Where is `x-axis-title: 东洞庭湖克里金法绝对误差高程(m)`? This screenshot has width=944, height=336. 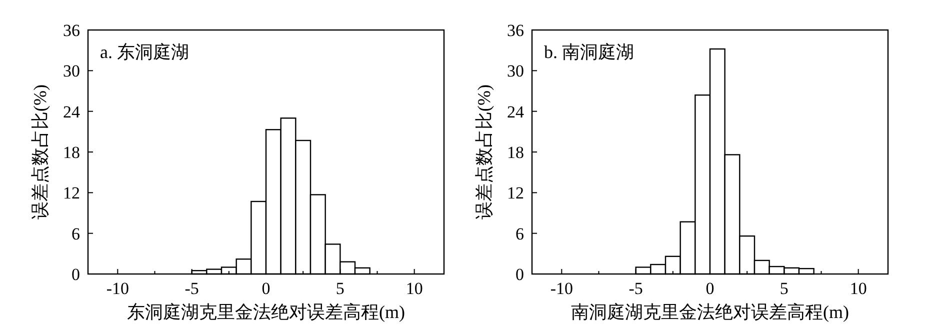
x-axis-title: 东洞庭湖克里金法绝对误差高程(m) is located at coordinates (266, 312).